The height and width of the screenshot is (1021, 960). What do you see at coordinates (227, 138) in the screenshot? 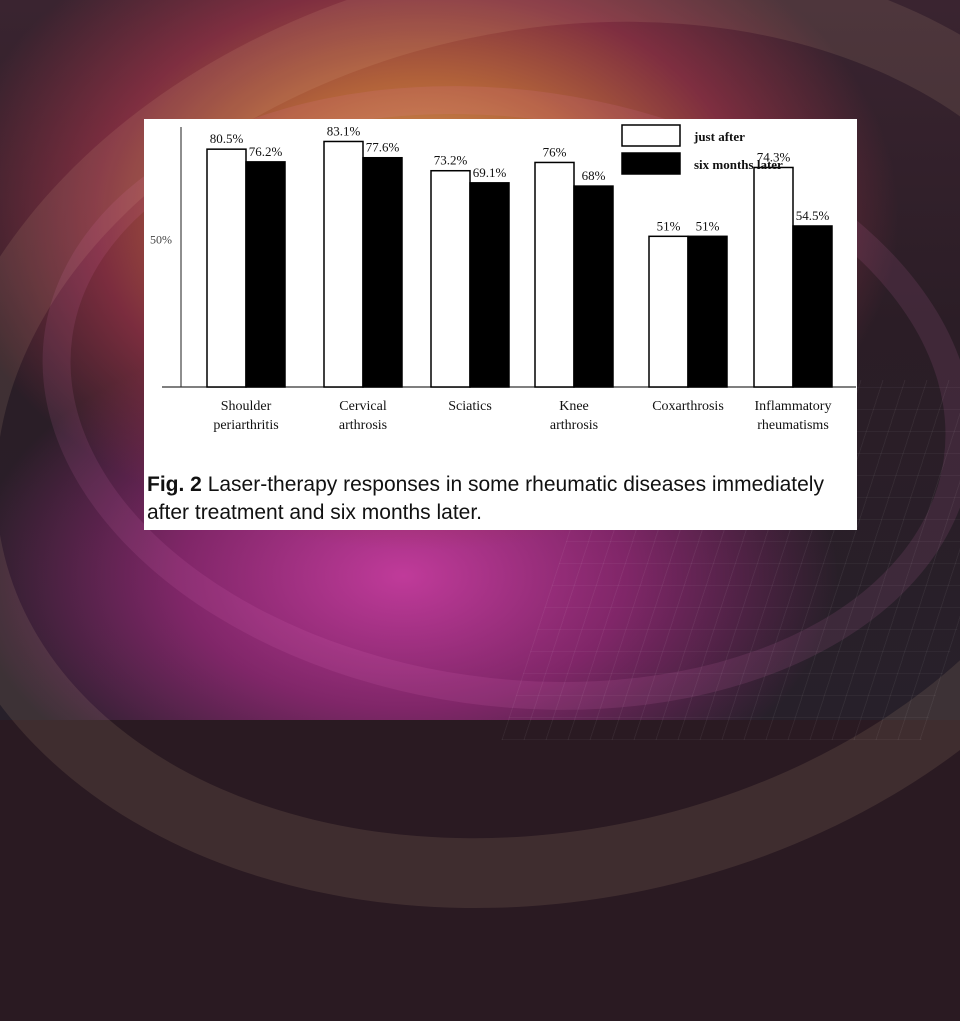
I see `data-label-just-after-1: 80.5%` at bounding box center [227, 138].